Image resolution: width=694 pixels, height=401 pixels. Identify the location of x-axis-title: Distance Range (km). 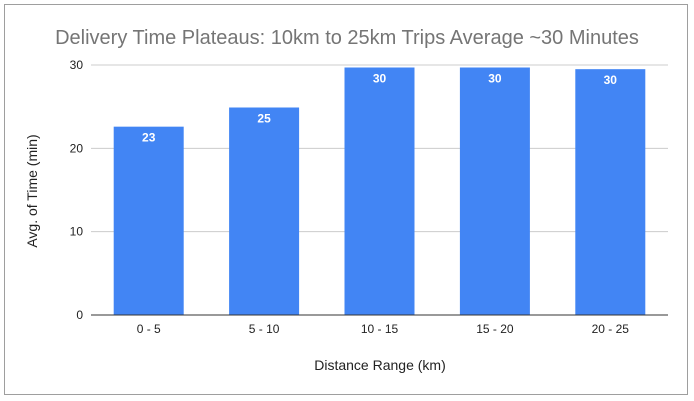
(380, 365).